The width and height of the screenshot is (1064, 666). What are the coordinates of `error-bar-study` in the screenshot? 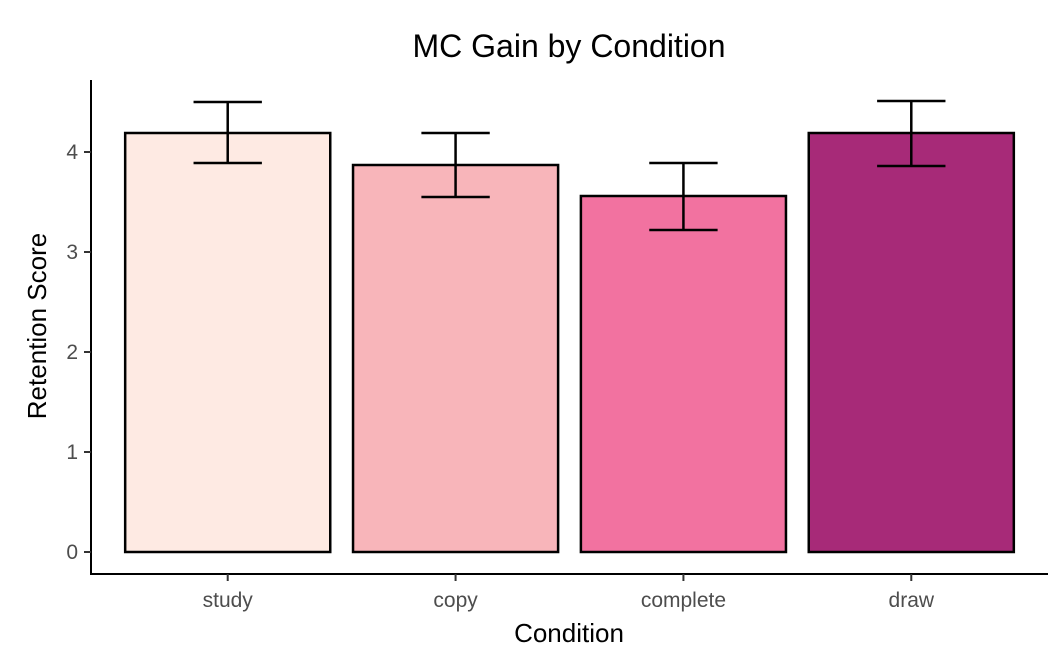 It's located at (227, 132).